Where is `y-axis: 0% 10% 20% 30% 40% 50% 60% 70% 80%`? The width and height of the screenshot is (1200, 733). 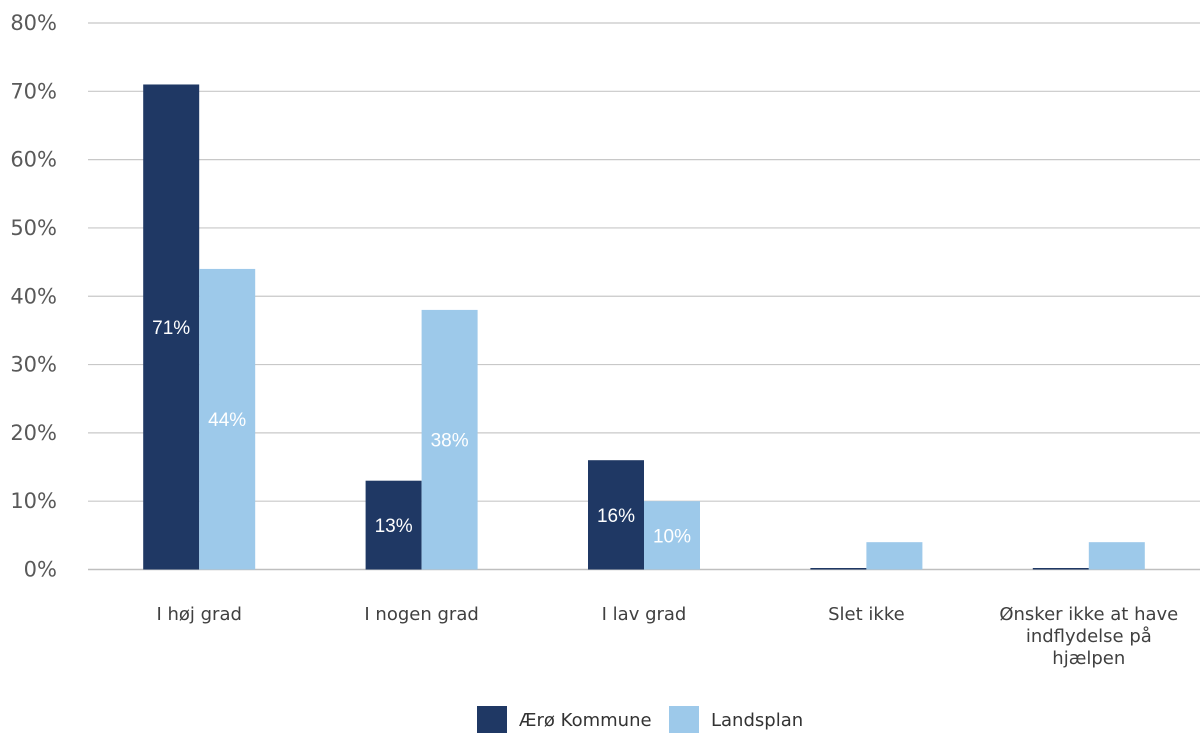 y-axis: 0% 10% 20% 30% 40% 50% 60% 70% 80% is located at coordinates (33, 296).